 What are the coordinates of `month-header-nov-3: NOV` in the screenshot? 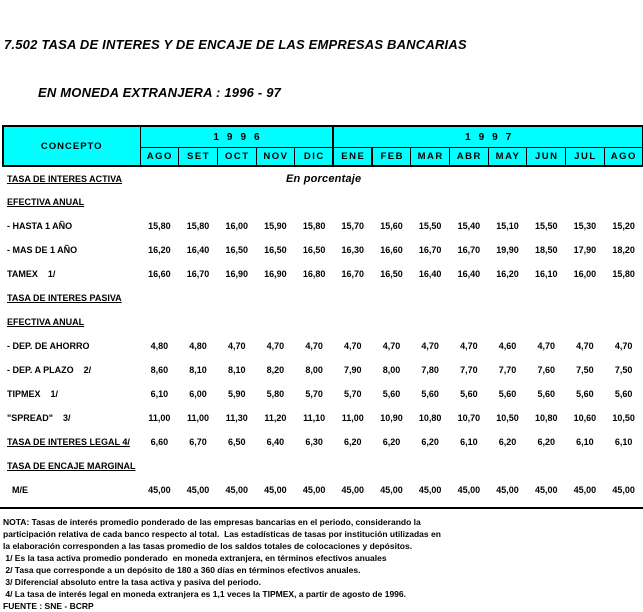 It's located at (275, 157).